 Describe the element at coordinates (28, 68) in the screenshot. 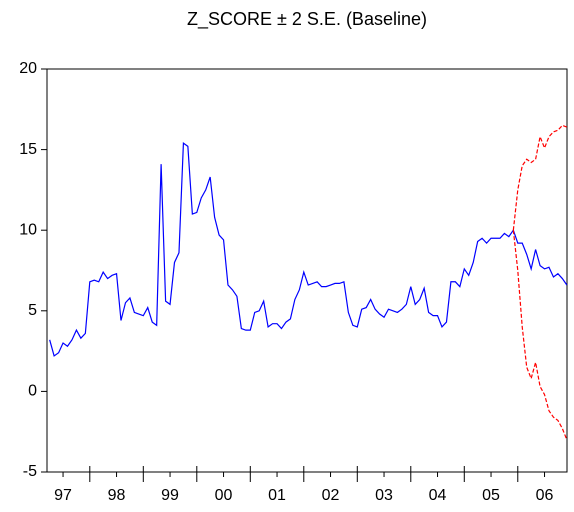

I see `y-tick-label: 20` at that location.